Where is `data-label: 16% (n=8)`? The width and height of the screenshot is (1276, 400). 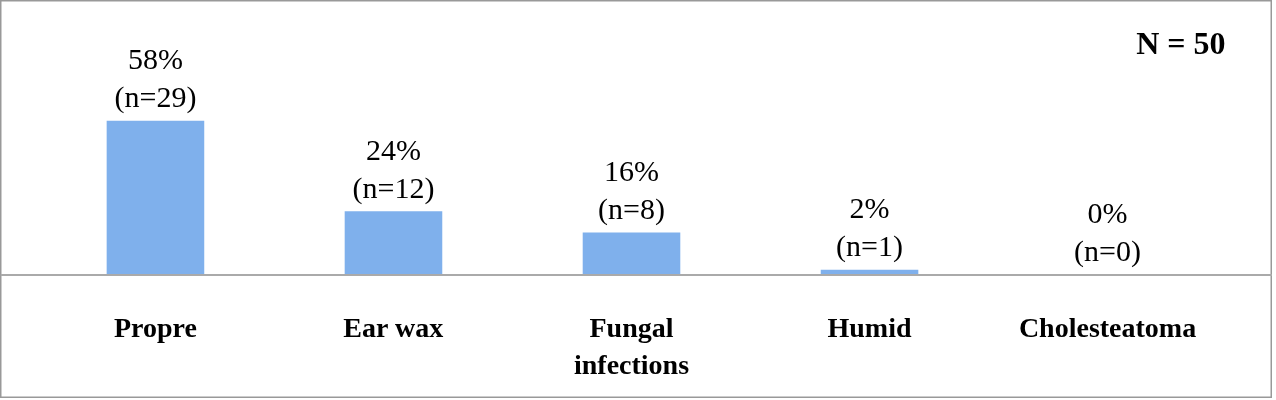
data-label: 16% (n=8) is located at coordinates (631, 189).